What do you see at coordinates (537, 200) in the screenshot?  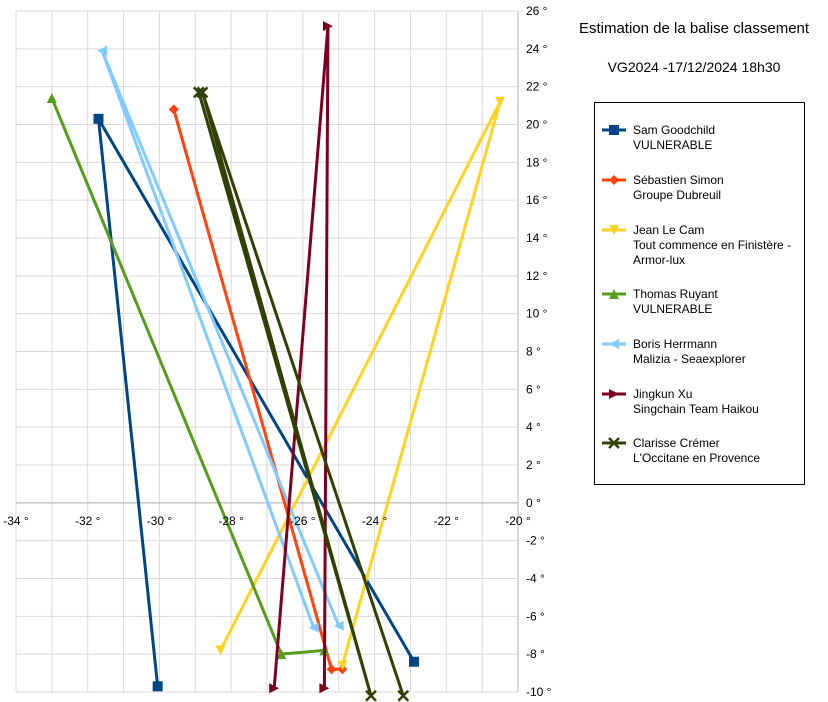 I see `y-tick-label: 16 °` at bounding box center [537, 200].